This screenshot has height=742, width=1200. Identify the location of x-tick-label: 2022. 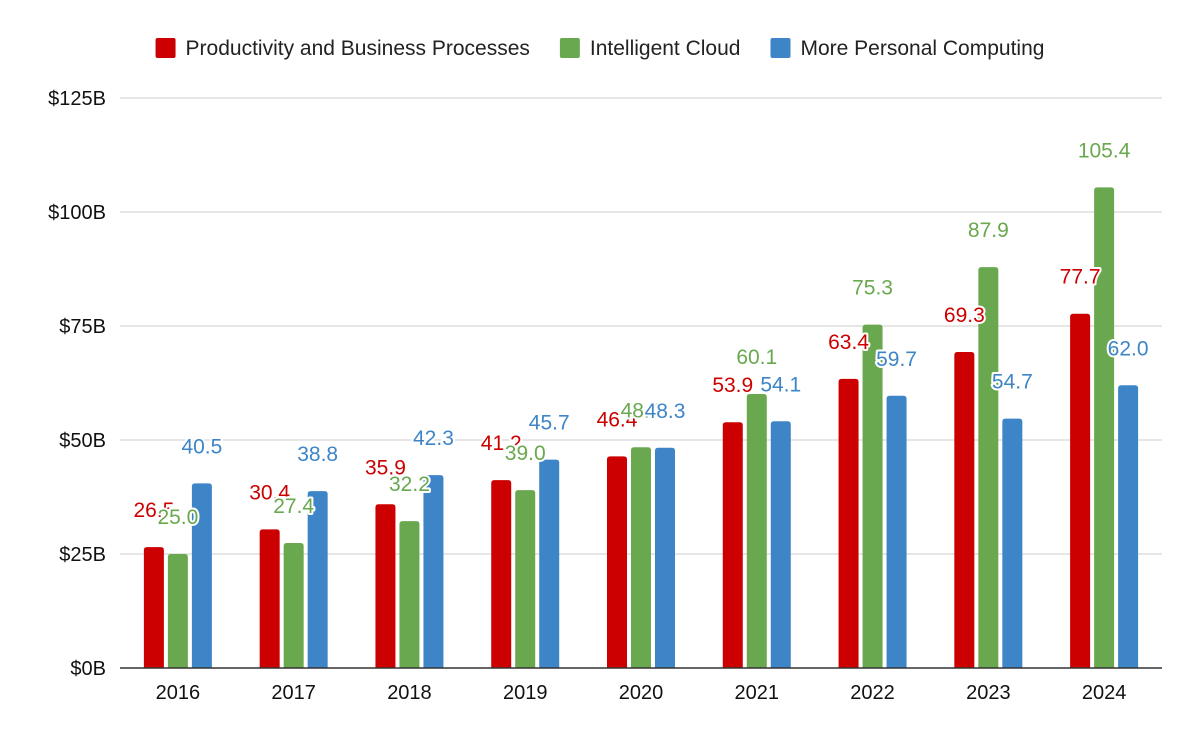
(872, 693).